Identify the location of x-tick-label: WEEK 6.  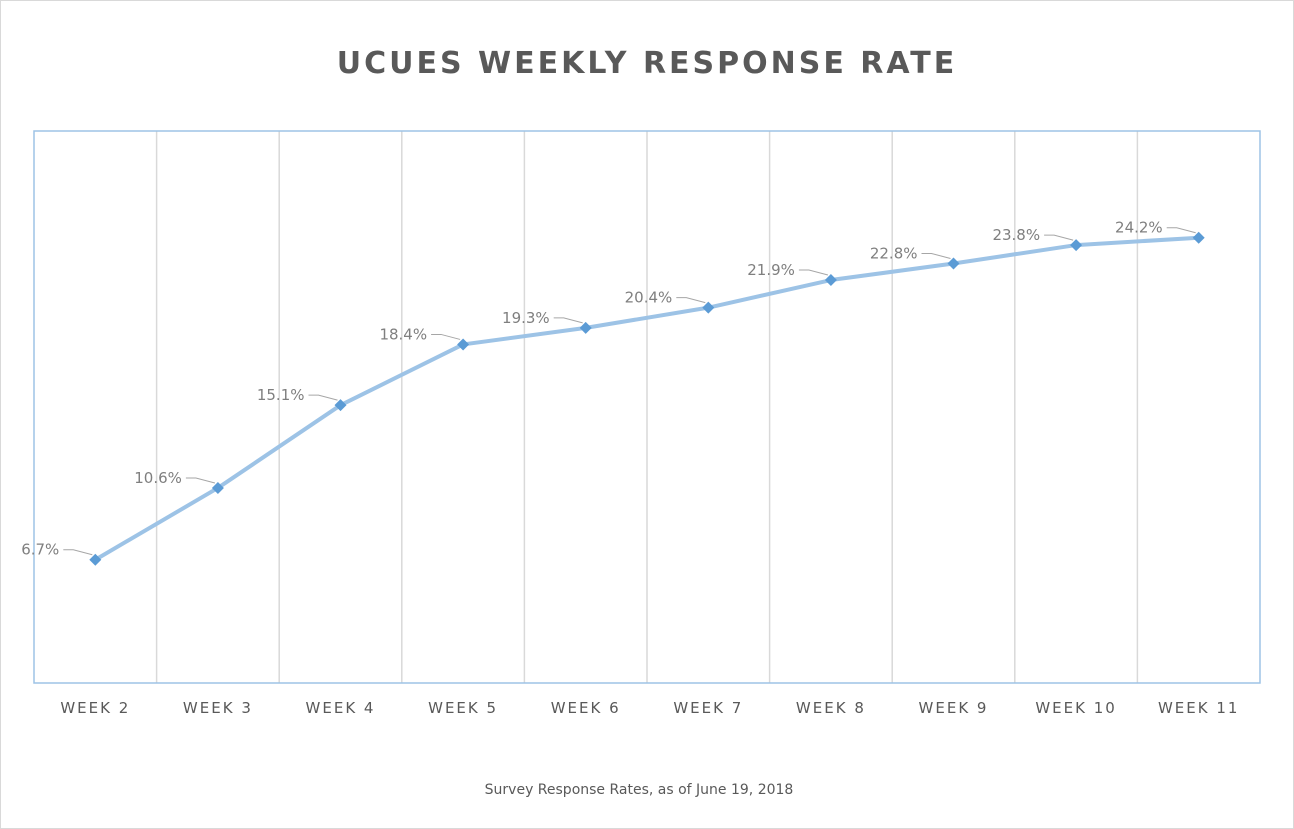
(586, 708).